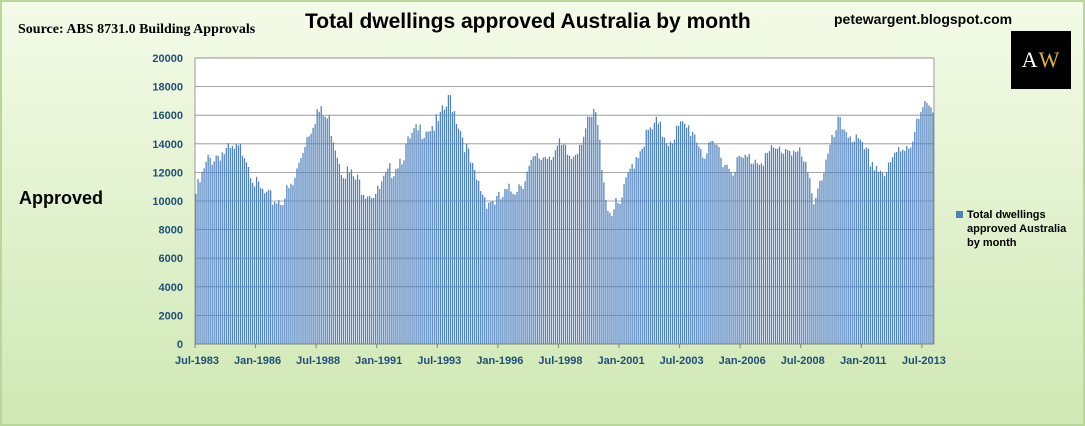 Image resolution: width=1085 pixels, height=426 pixels. What do you see at coordinates (171, 231) in the screenshot?
I see `y-tick-label: 8000` at bounding box center [171, 231].